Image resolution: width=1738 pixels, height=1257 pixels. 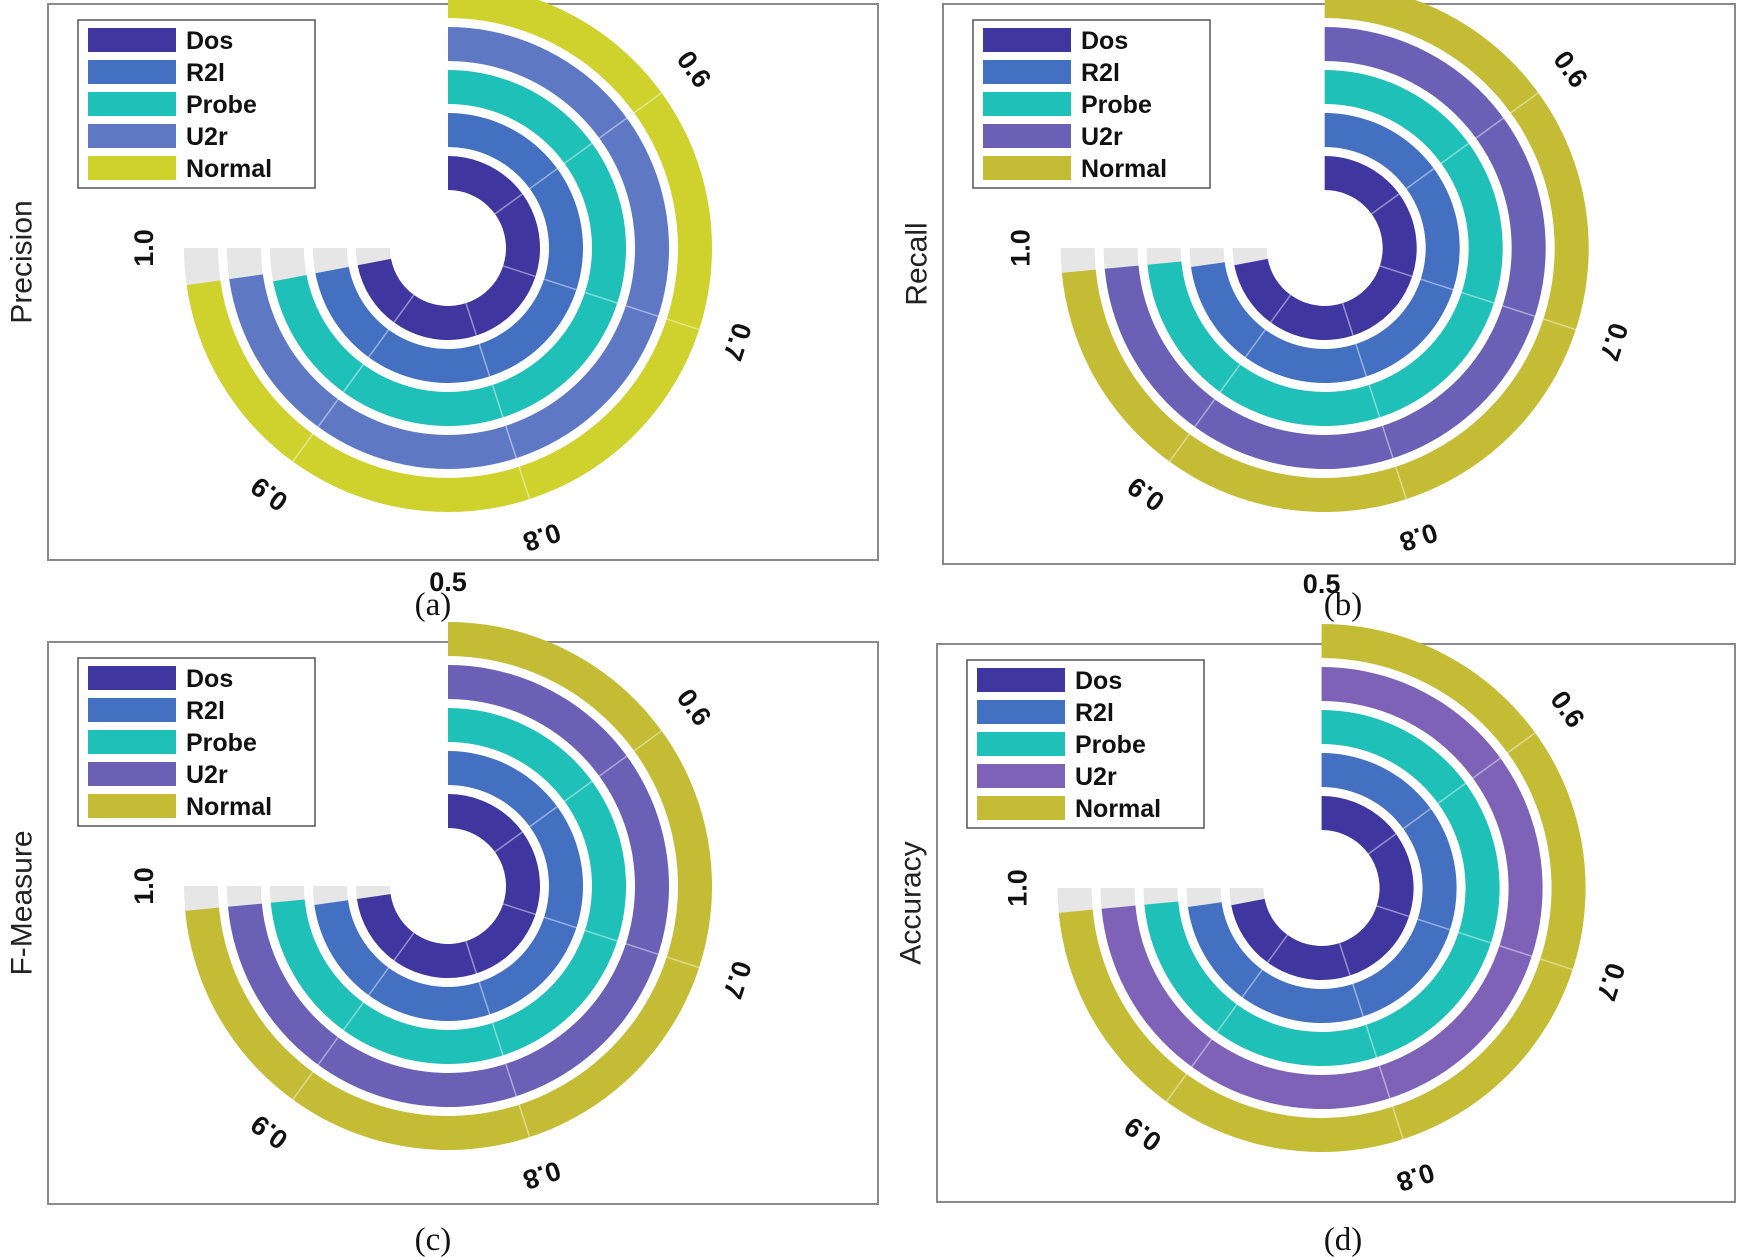 What do you see at coordinates (917, 263) in the screenshot?
I see `y-axis-label: Recall` at bounding box center [917, 263].